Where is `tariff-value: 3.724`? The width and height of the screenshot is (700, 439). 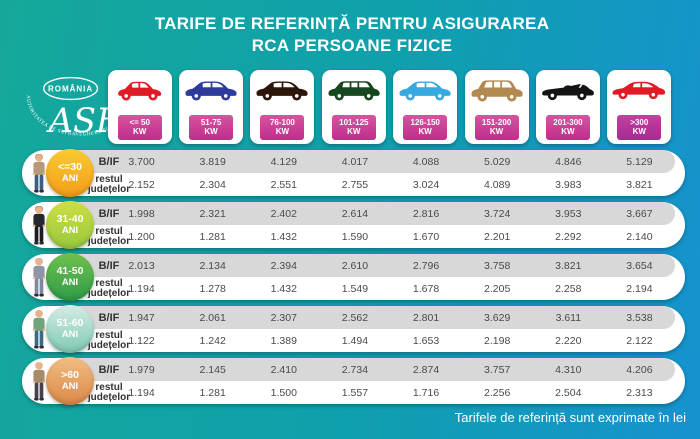 tariff-value: 3.724 is located at coordinates (497, 213).